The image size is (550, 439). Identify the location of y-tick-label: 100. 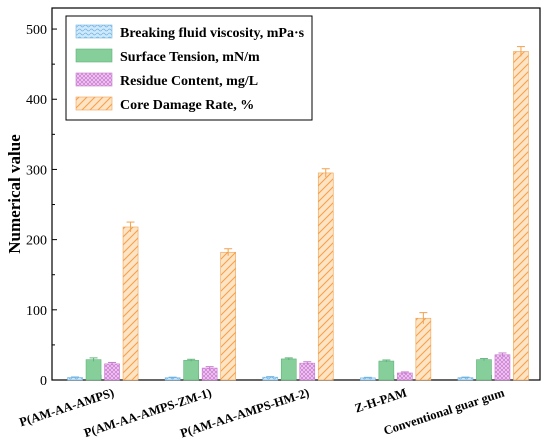
(36, 311).